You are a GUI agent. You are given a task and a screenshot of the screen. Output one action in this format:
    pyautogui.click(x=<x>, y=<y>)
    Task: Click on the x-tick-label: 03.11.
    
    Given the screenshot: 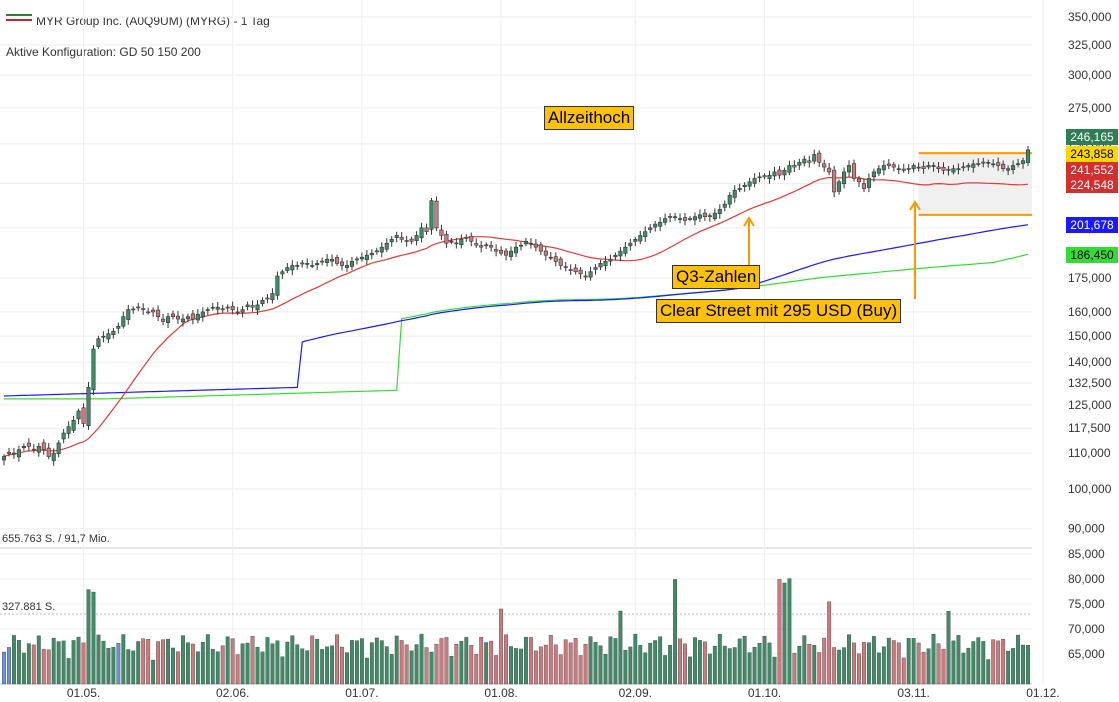 What is the action you would take?
    pyautogui.click(x=913, y=693)
    